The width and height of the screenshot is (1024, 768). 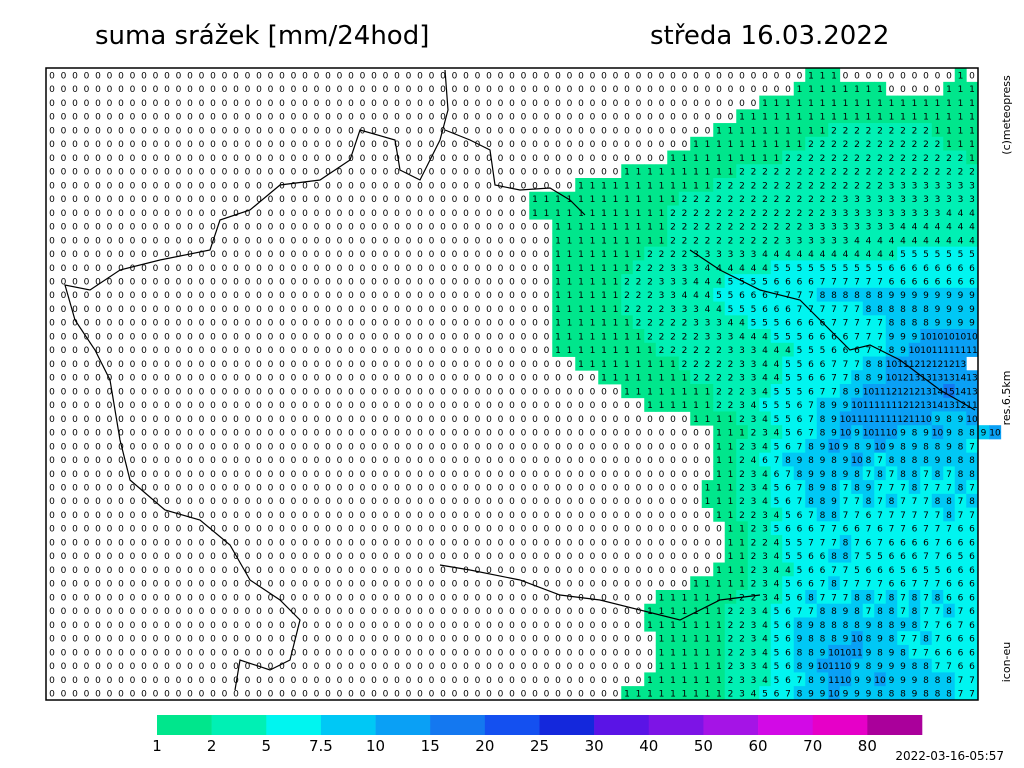 What do you see at coordinates (915, 681) in the screenshot?
I see `cell-value: 9` at bounding box center [915, 681].